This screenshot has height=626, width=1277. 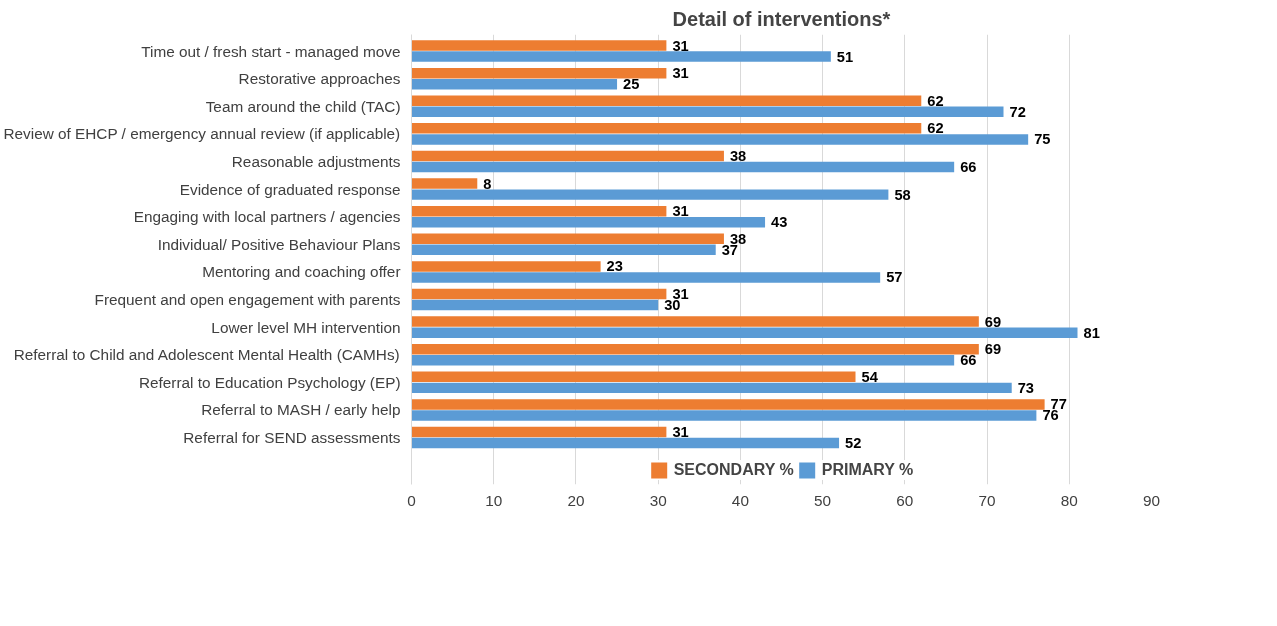 What do you see at coordinates (870, 376) in the screenshot?
I see `data-label: 54` at bounding box center [870, 376].